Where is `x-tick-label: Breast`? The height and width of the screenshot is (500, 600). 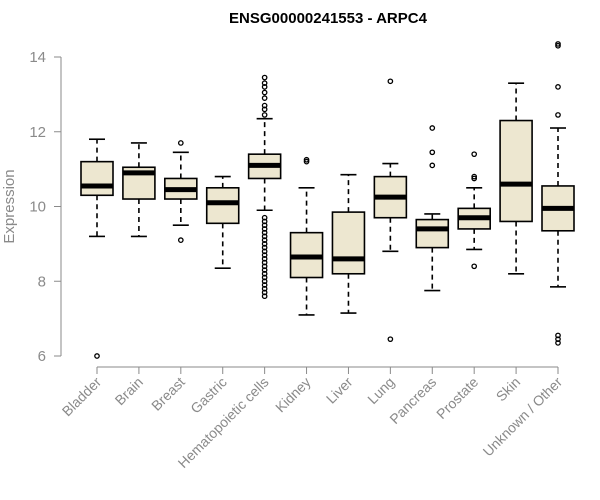
x-tick-label: Breast is located at coordinates (168, 394).